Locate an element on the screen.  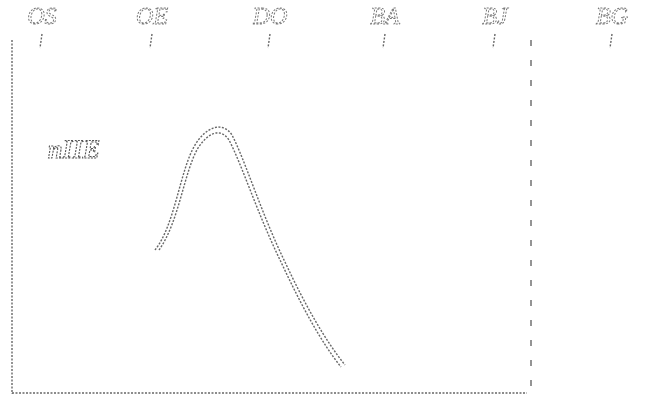
top-label: OS is located at coordinates (41, 17).